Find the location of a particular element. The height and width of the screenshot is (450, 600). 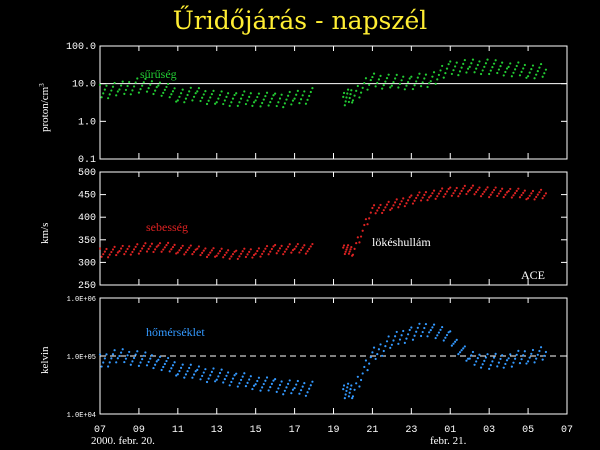

x-tick-label: 11 is located at coordinates (178, 430).